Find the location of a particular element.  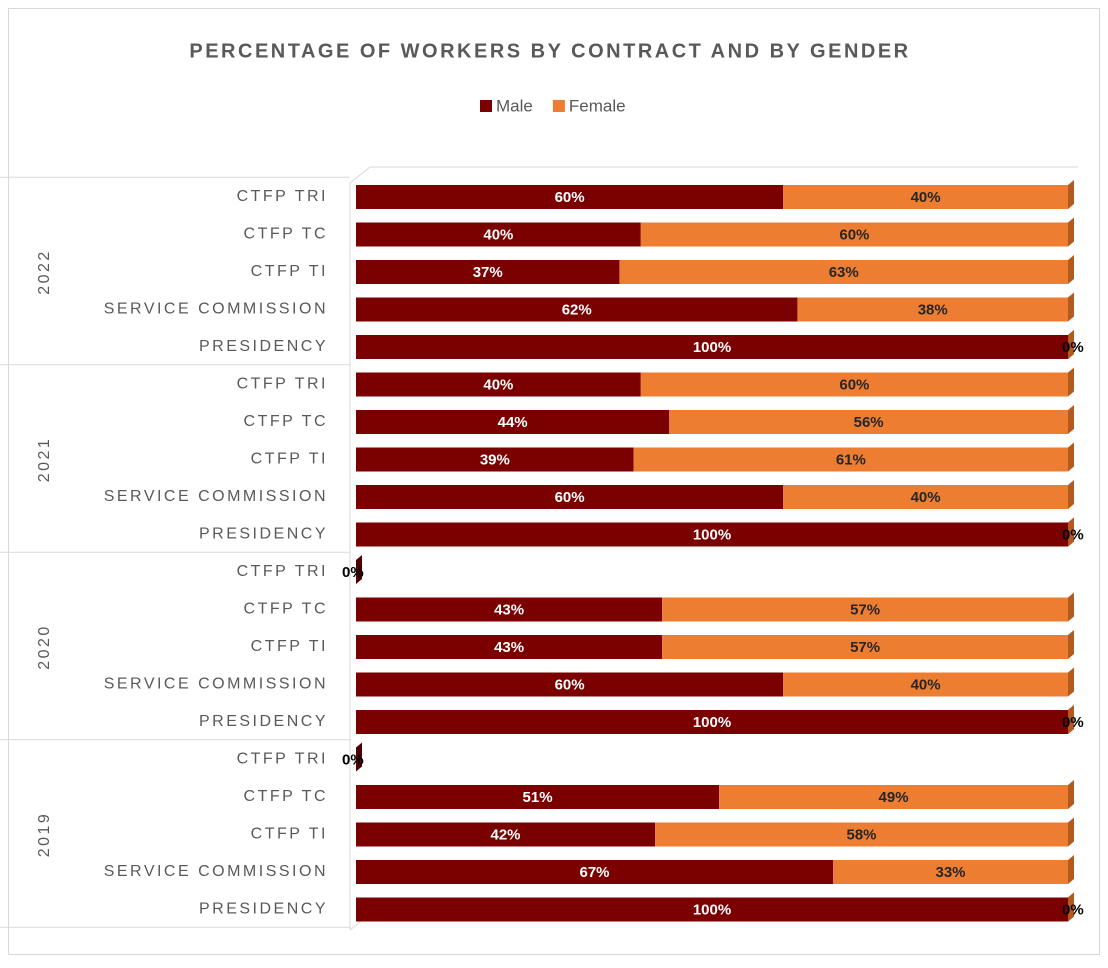

data-label: 62% is located at coordinates (577, 309).